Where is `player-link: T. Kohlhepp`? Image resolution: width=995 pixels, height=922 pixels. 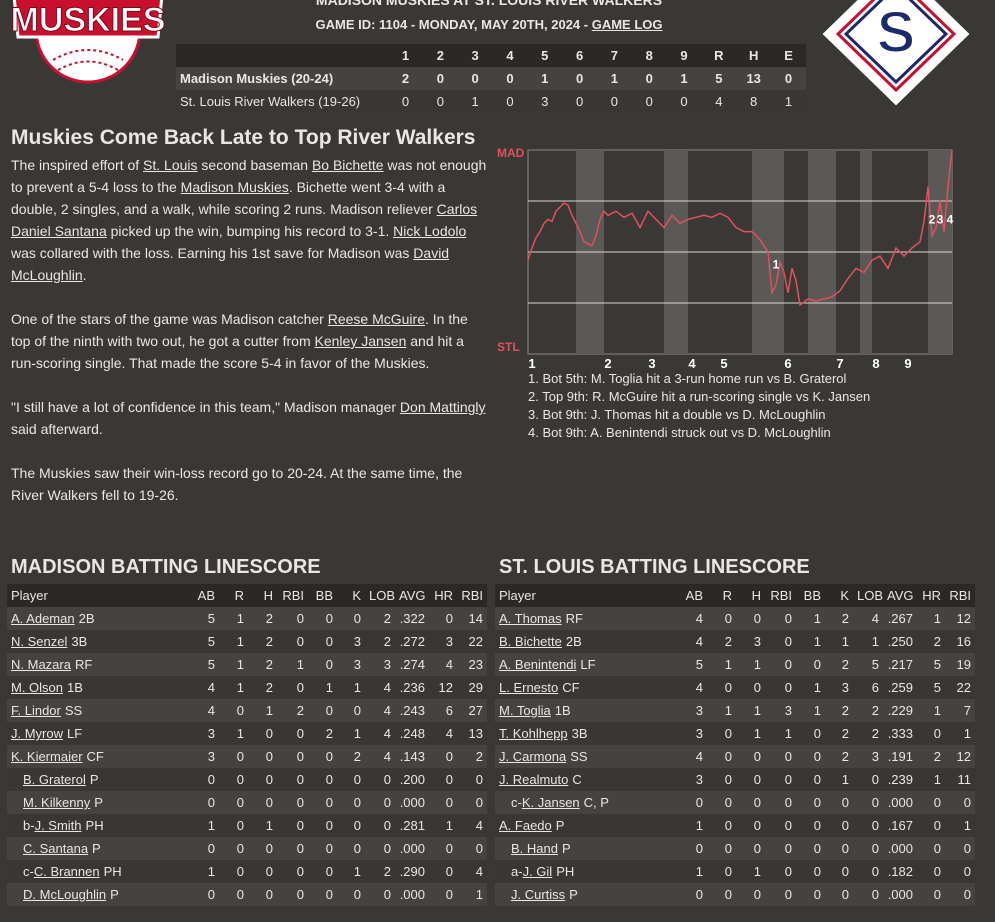
player-link: T. Kohlhepp is located at coordinates (533, 733).